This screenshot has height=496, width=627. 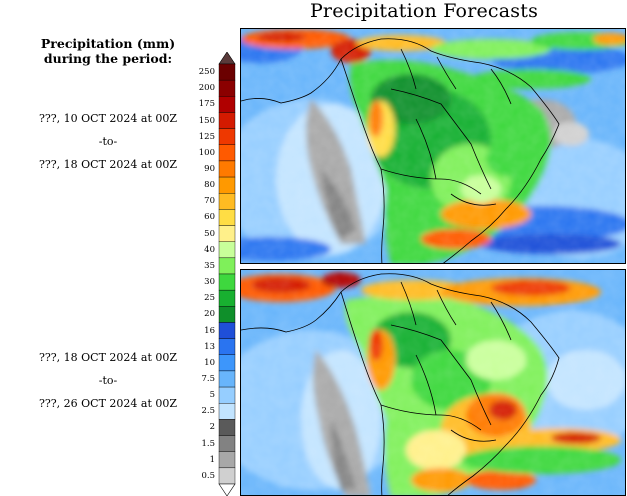 What do you see at coordinates (209, 201) in the screenshot?
I see `colorbar-tick-label: 70` at bounding box center [209, 201].